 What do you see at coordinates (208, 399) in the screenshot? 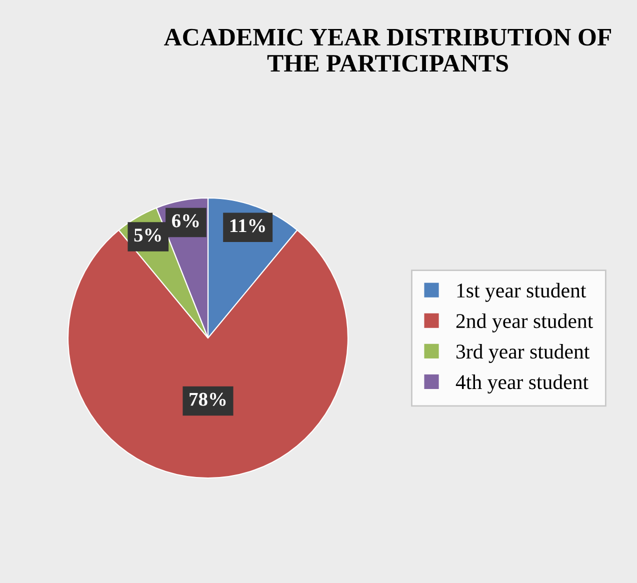
I see `data-label: 78%` at bounding box center [208, 399].